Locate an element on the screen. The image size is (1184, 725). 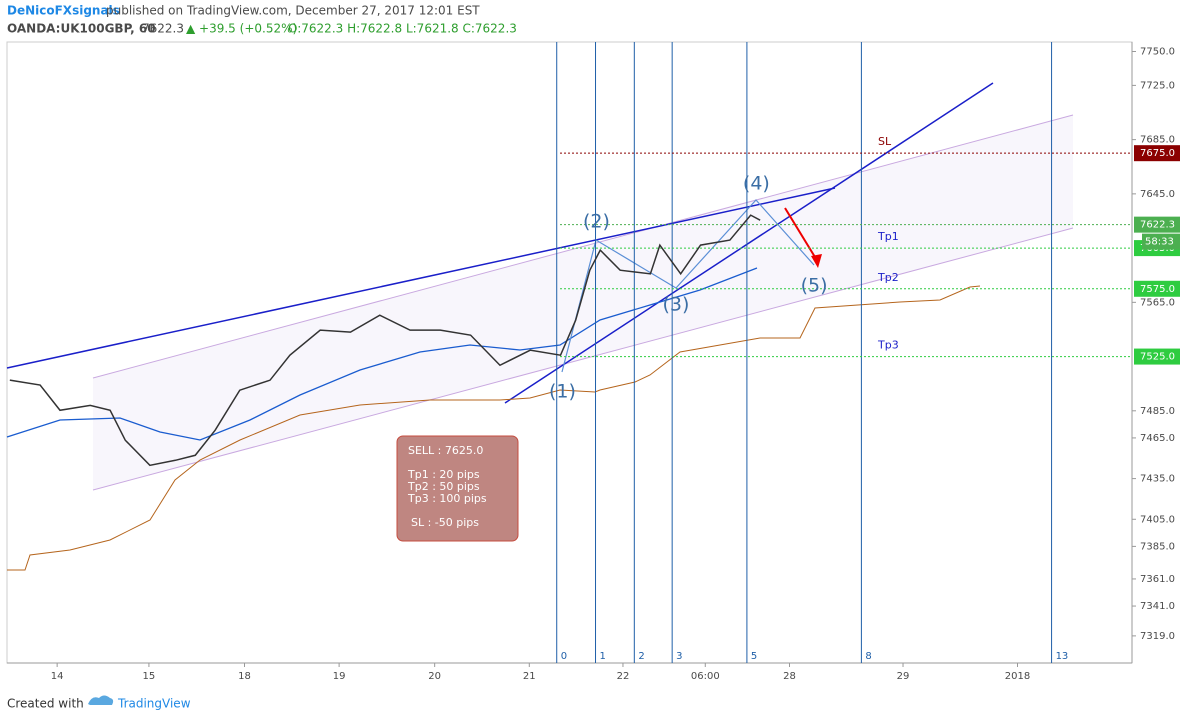
level-label: 7575.0 is located at coordinates (1157, 289).